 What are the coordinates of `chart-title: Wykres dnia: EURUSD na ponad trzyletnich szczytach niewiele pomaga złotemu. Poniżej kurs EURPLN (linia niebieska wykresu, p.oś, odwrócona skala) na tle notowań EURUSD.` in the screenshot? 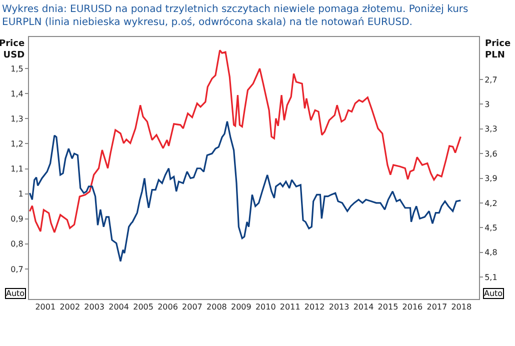 It's located at (235, 16).